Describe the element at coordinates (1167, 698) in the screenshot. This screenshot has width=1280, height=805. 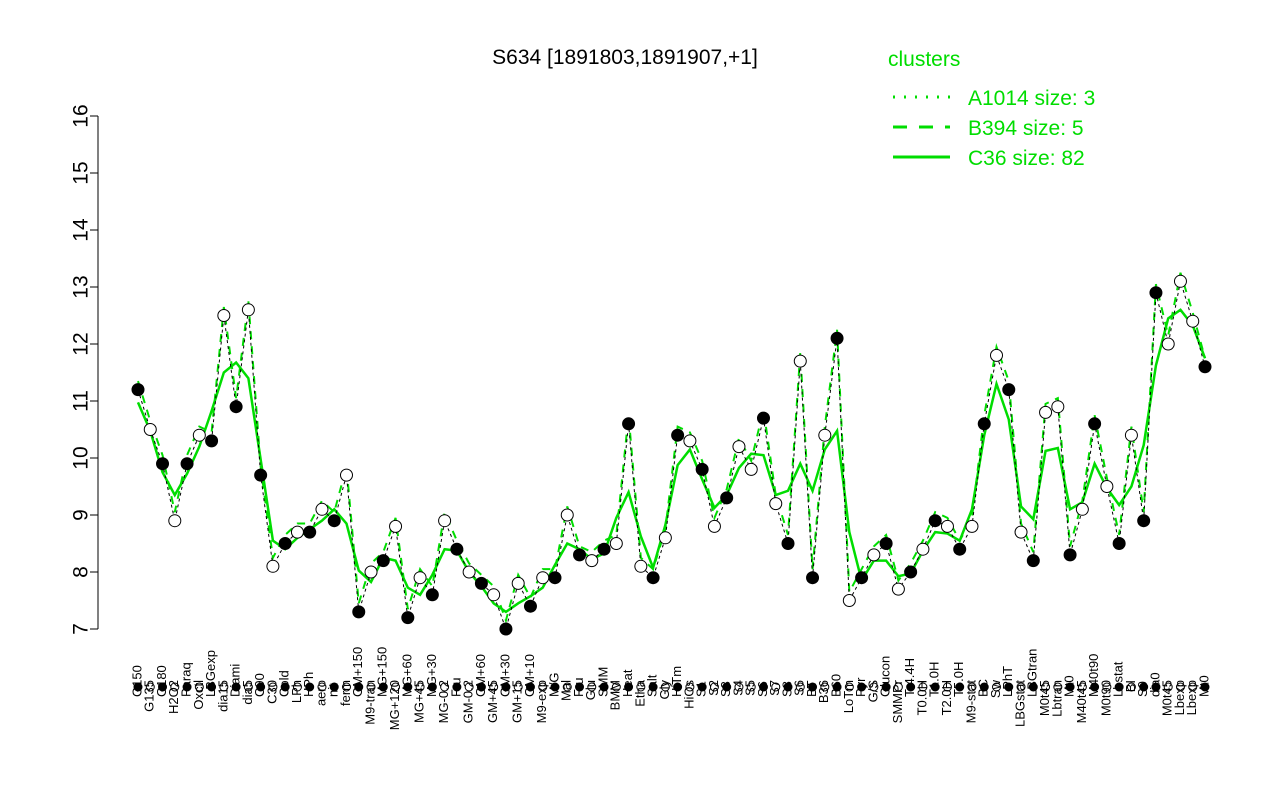
I see `x-tick-label: M0t45` at that location.